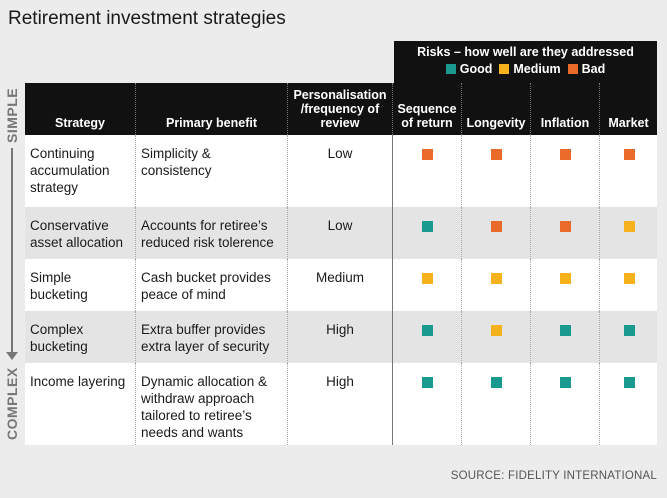 The width and height of the screenshot is (667, 498). Describe the element at coordinates (80, 337) in the screenshot. I see `cell-strategy: Complex bucketing` at that location.